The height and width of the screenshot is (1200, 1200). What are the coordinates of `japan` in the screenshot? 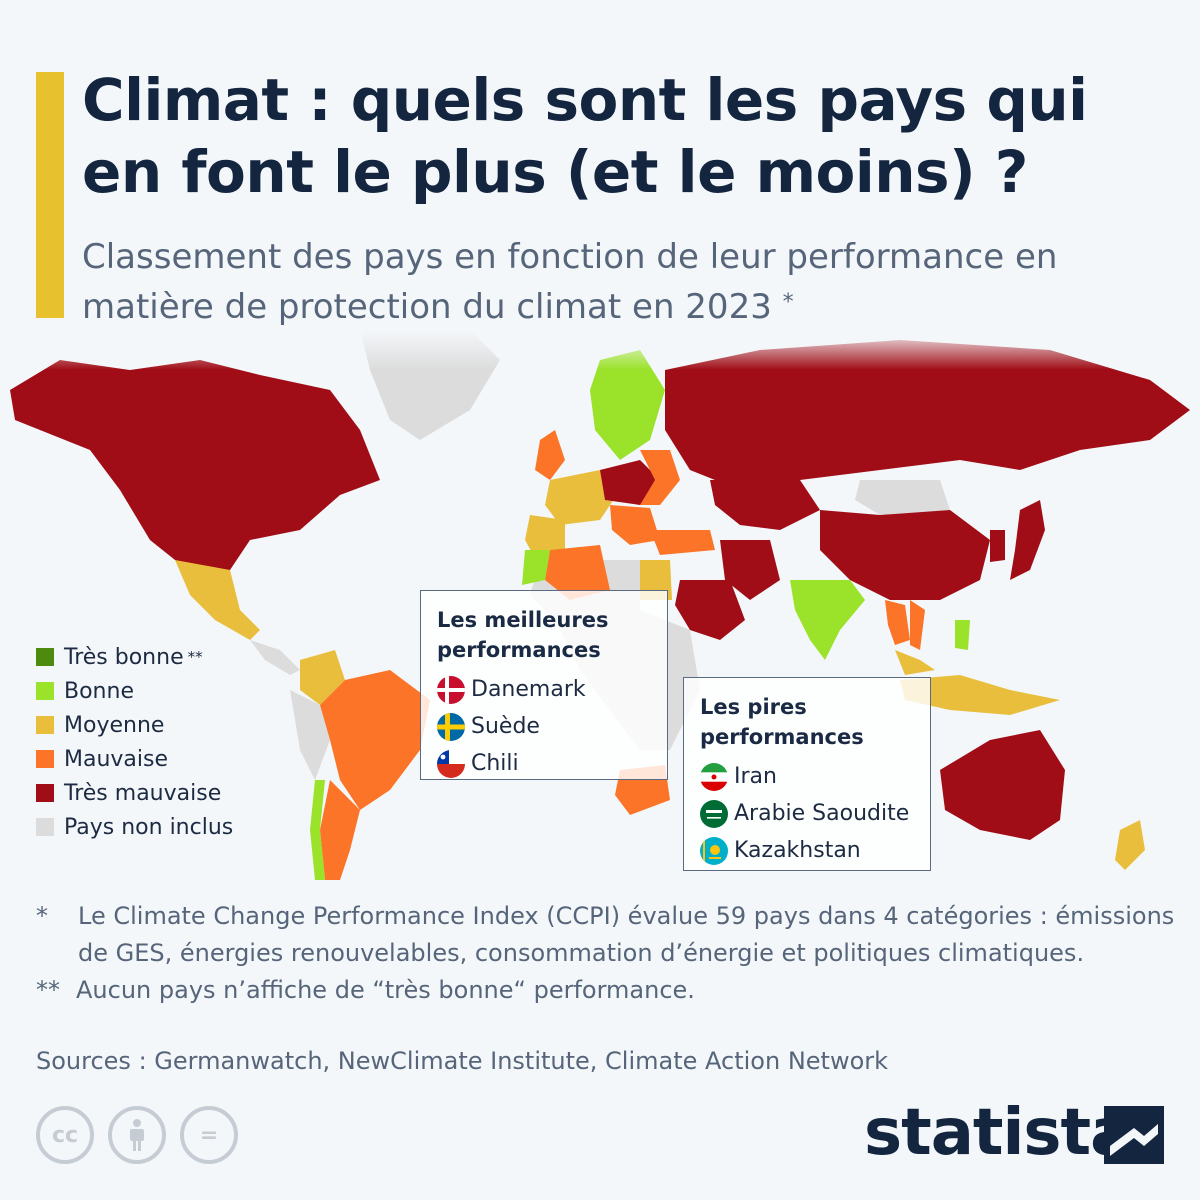 It's located at (1027, 540).